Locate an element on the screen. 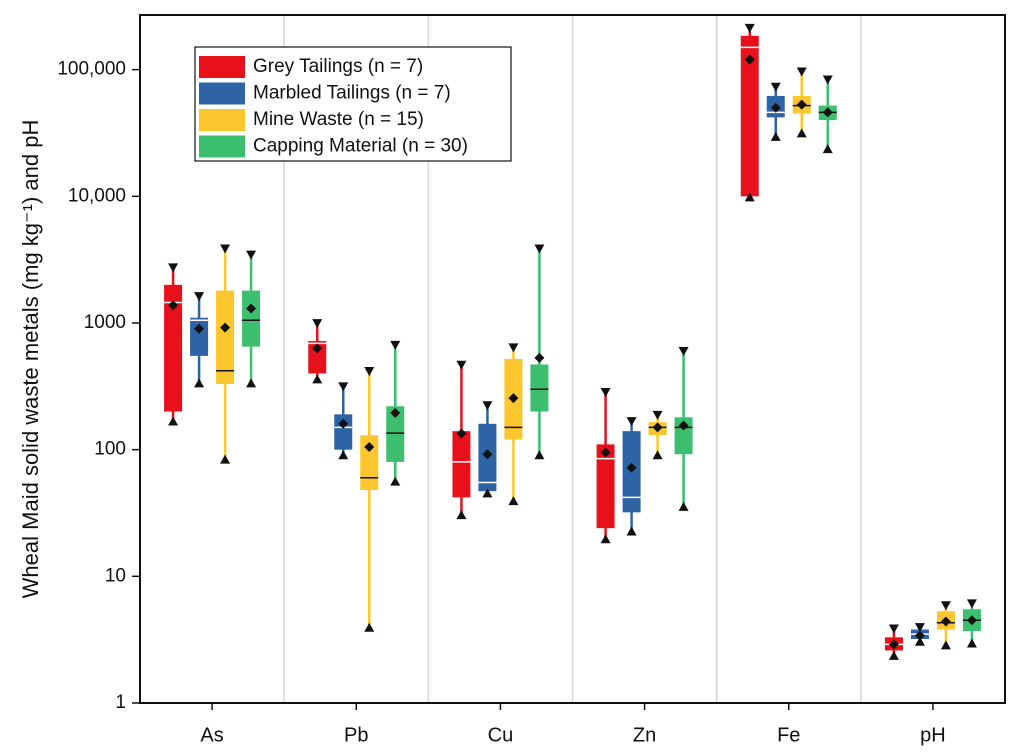 Image resolution: width=1012 pixels, height=754 pixels. legend-label: Capping Material (n = 30) is located at coordinates (360, 146).